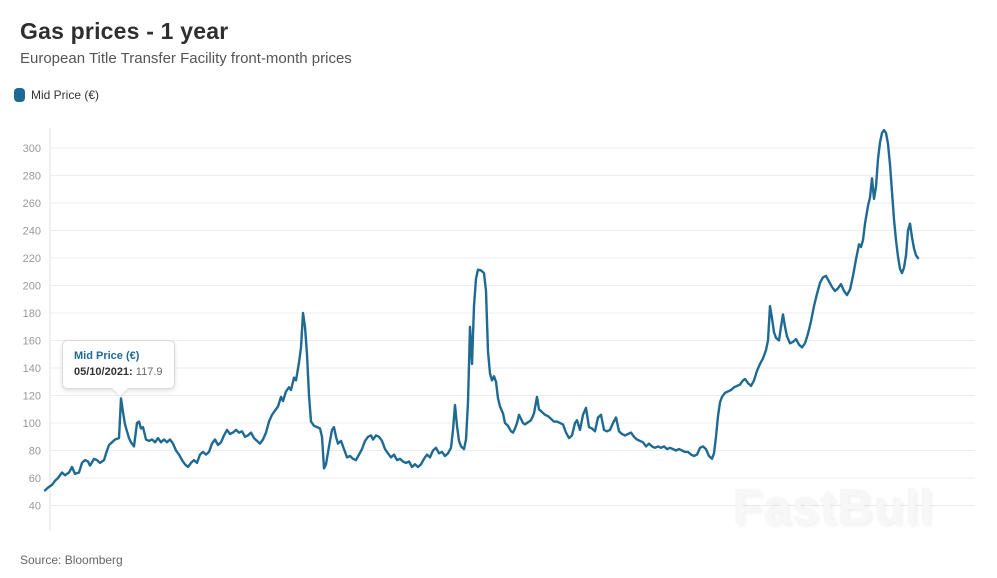 This screenshot has height=578, width=997. What do you see at coordinates (32, 259) in the screenshot?
I see `y-axis-label: 220` at bounding box center [32, 259].